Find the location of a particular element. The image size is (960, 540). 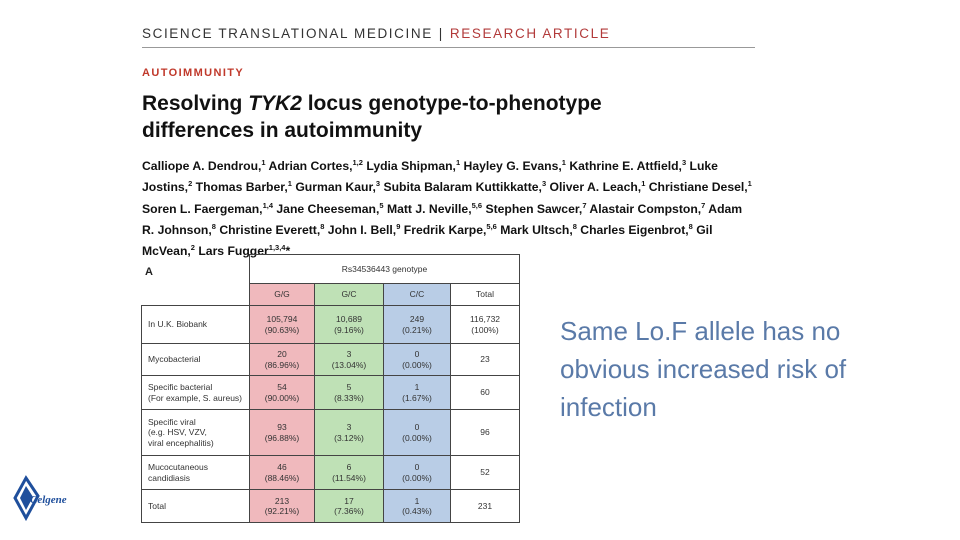

author-name: Adrian Cortes, is located at coordinates (310, 166).